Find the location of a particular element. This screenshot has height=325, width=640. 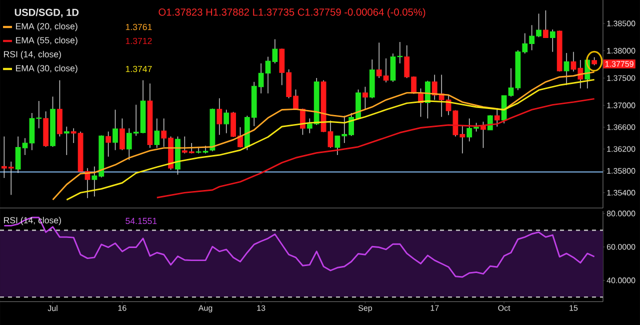

x-tick-label: Sep is located at coordinates (365, 308).